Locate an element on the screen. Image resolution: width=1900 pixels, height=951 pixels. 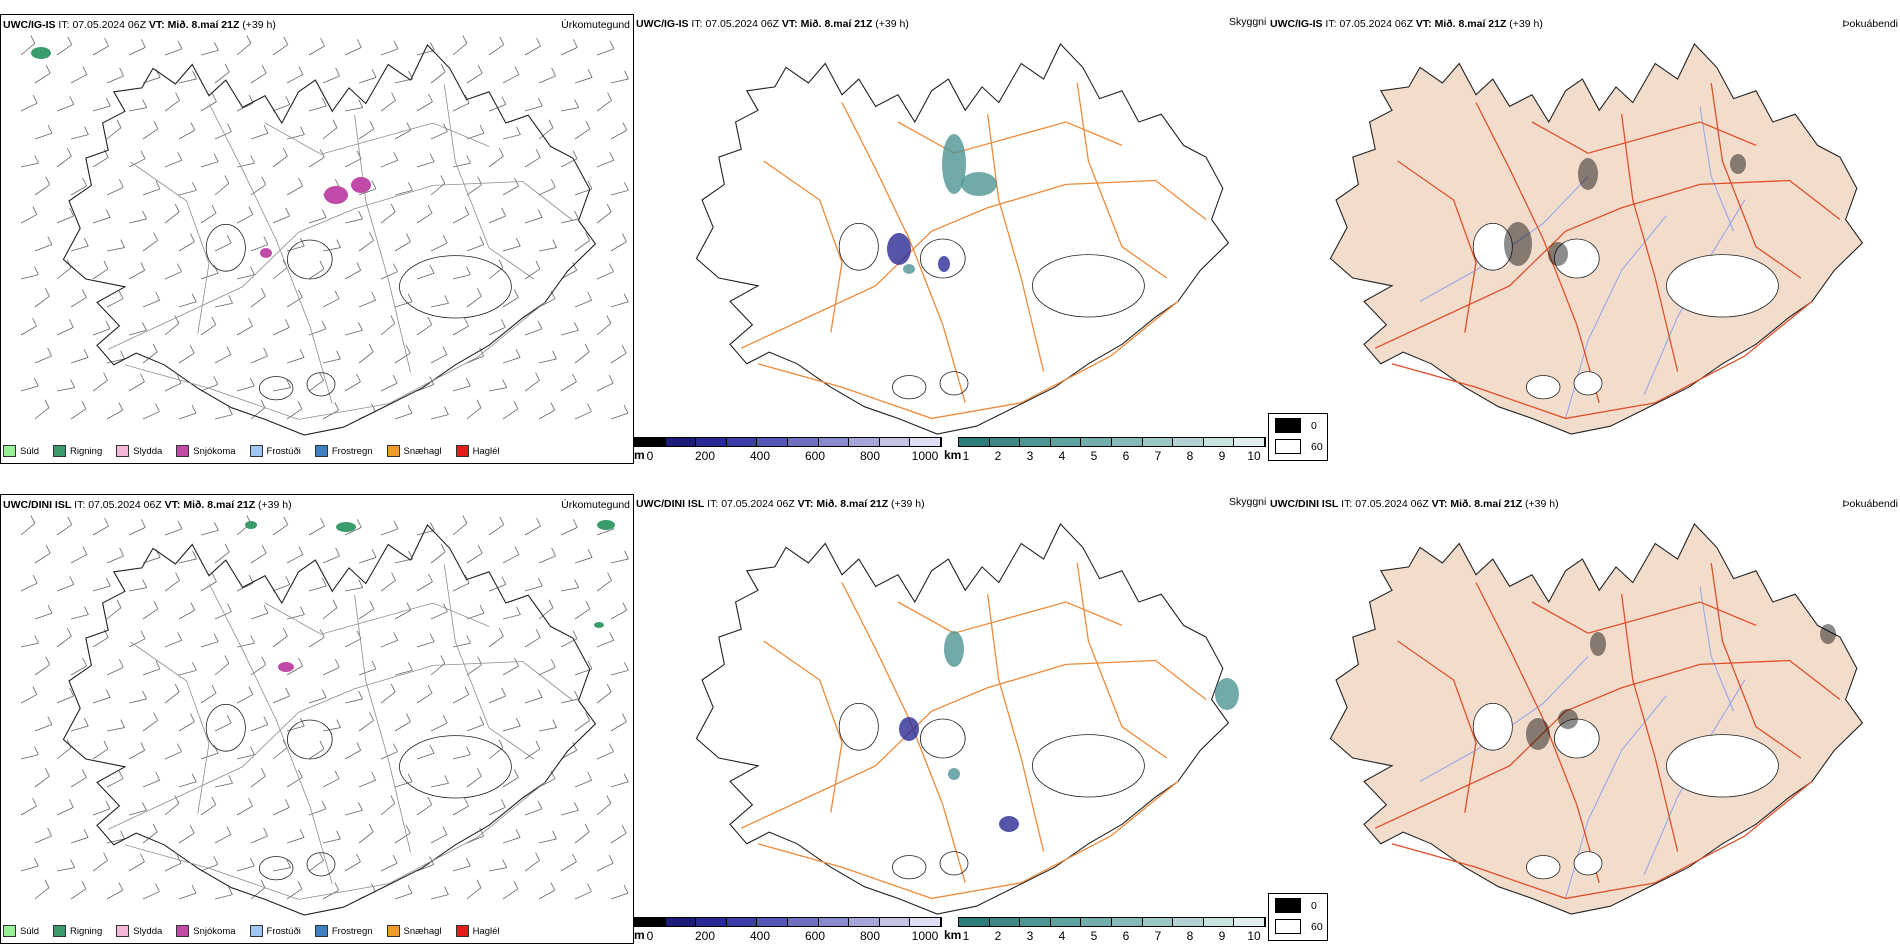
panel-title: Úrkomutegund is located at coordinates (595, 25).